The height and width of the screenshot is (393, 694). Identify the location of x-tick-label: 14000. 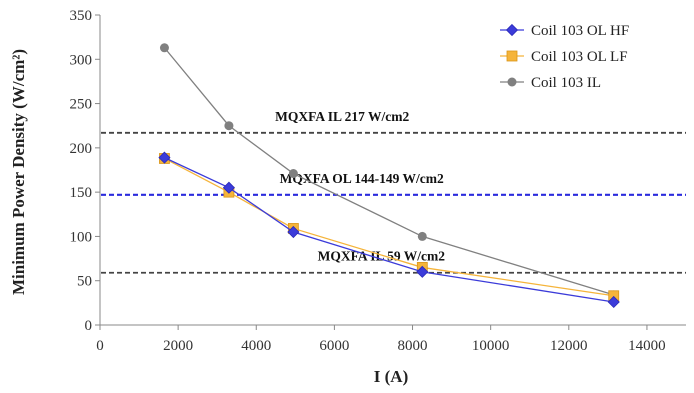
(647, 346).